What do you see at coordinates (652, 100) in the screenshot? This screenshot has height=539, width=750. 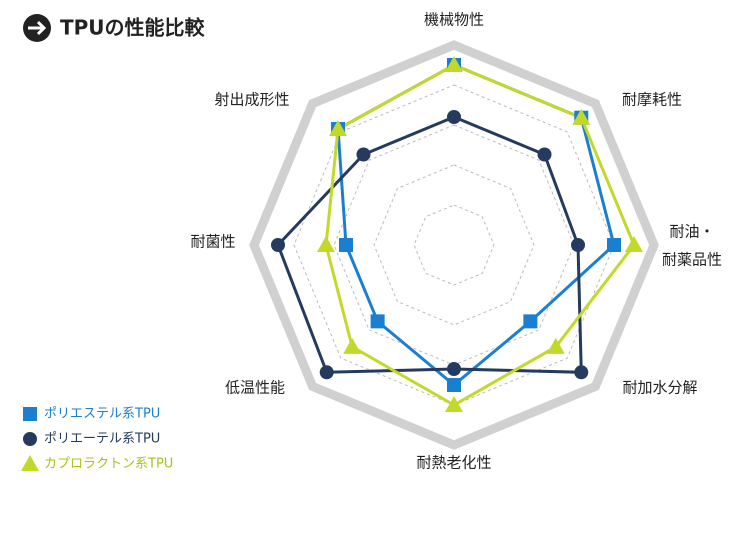 I see `axis-label: 耐摩耗性` at bounding box center [652, 100].